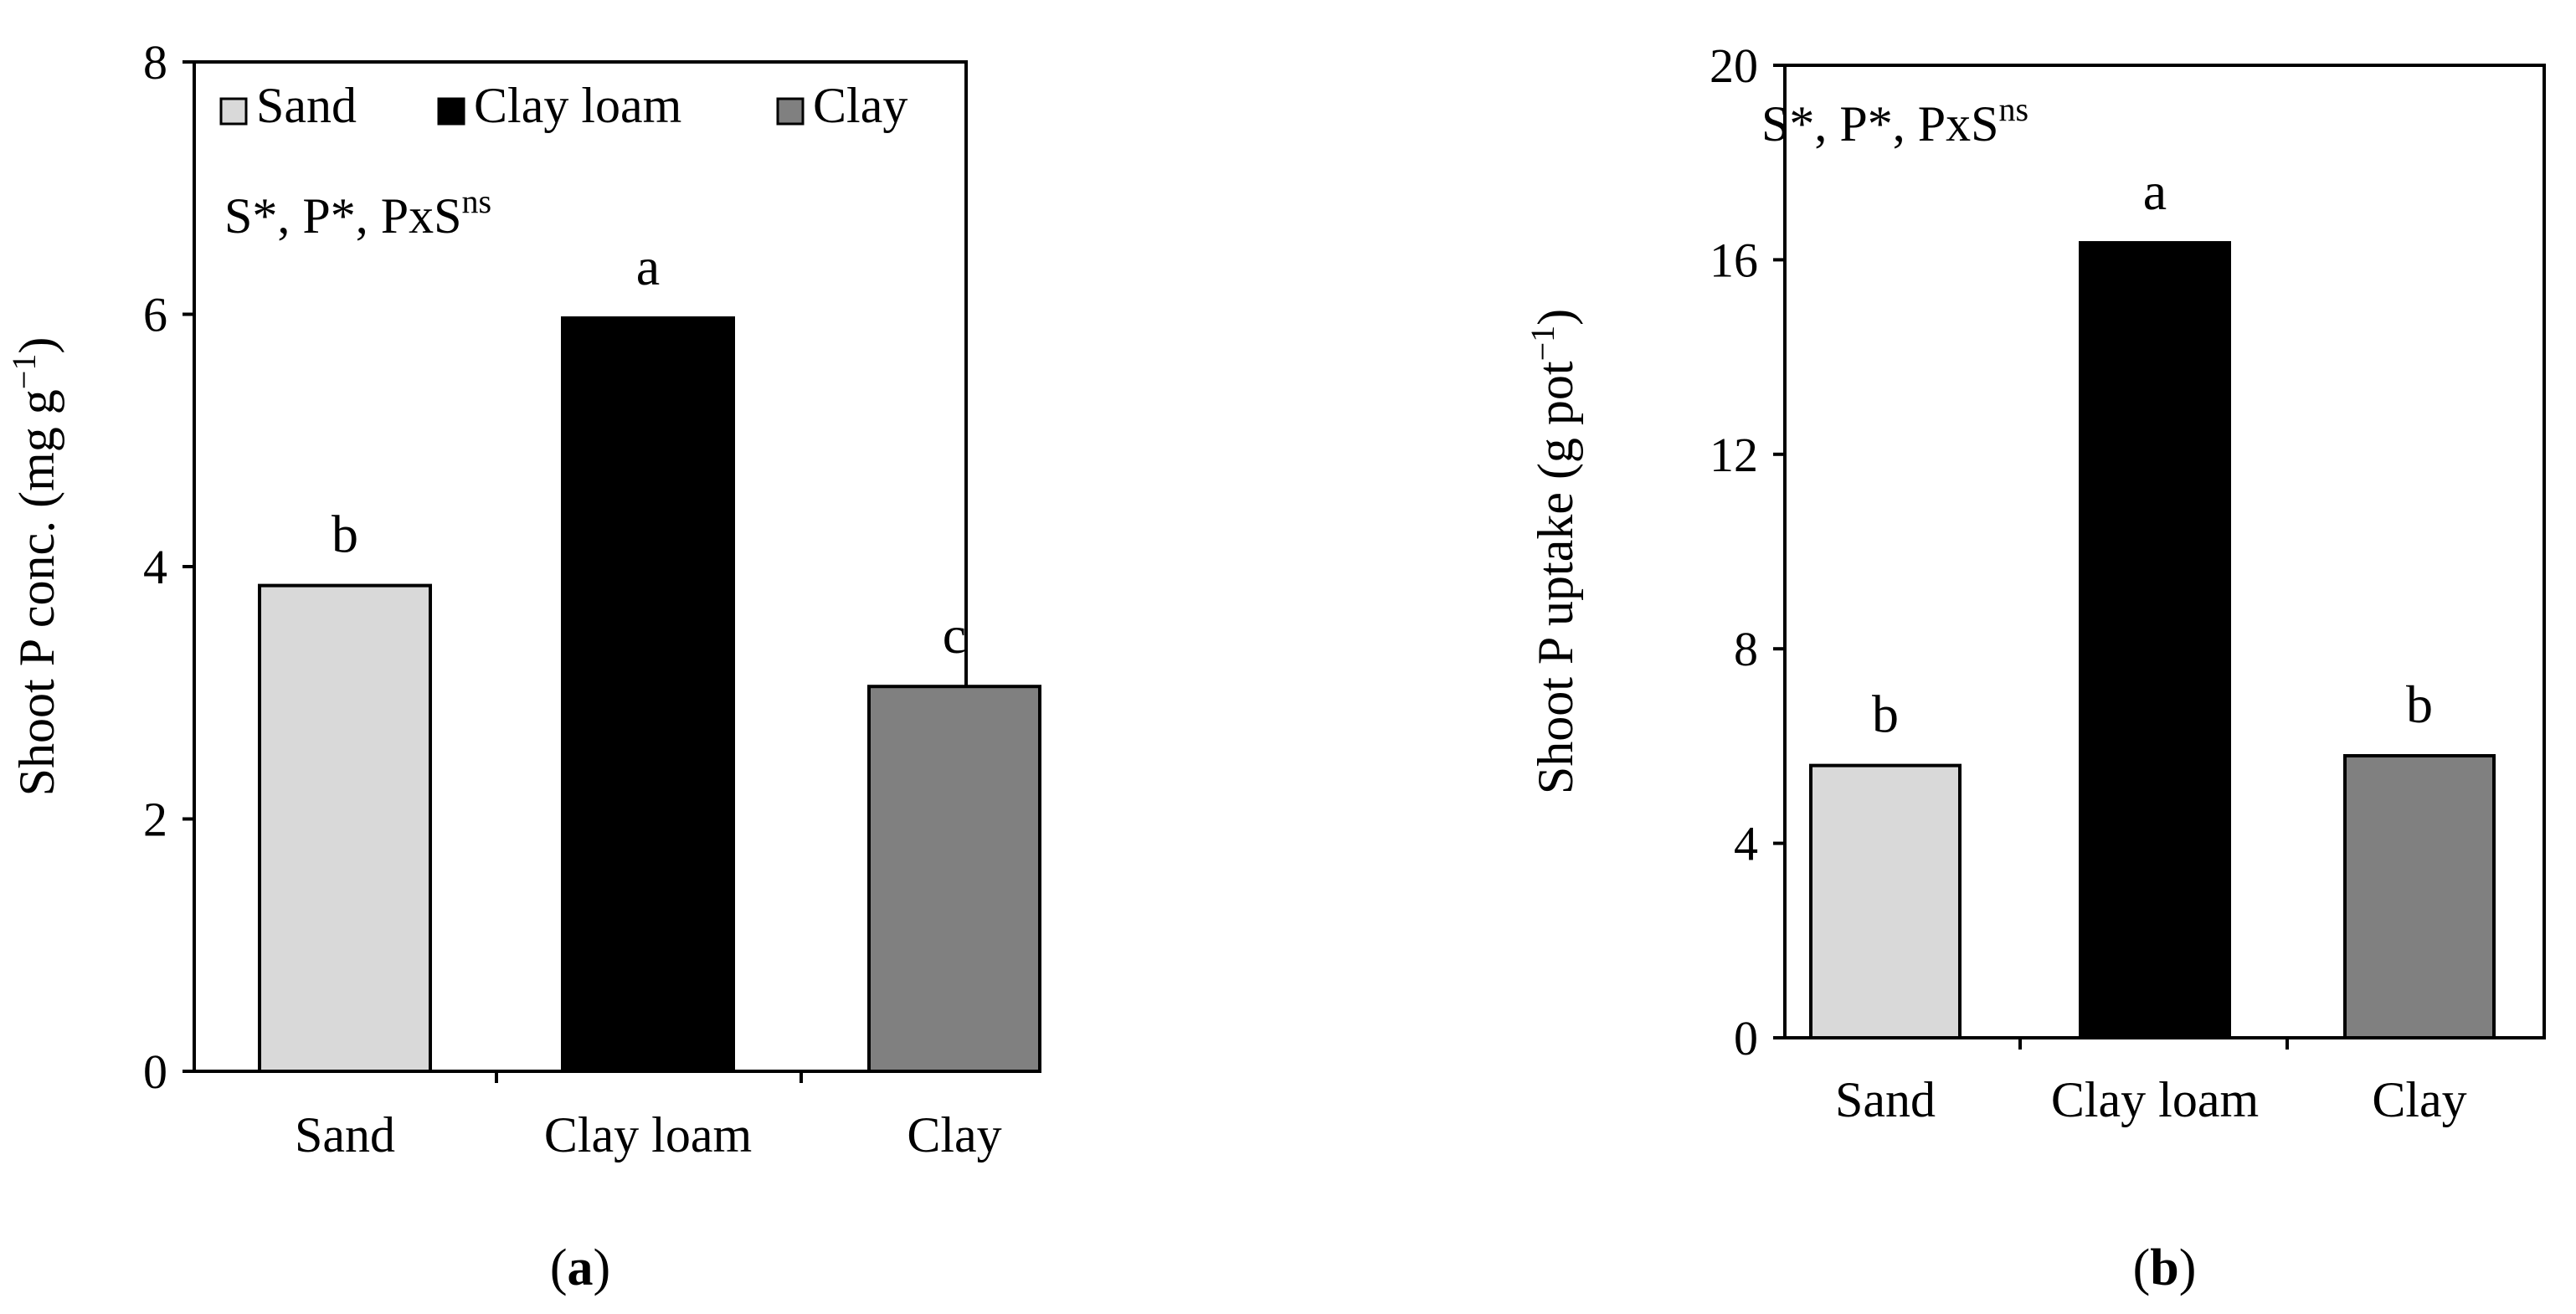 The image size is (2576, 1314). Describe the element at coordinates (954, 635) in the screenshot. I see `significance-letter: c` at that location.